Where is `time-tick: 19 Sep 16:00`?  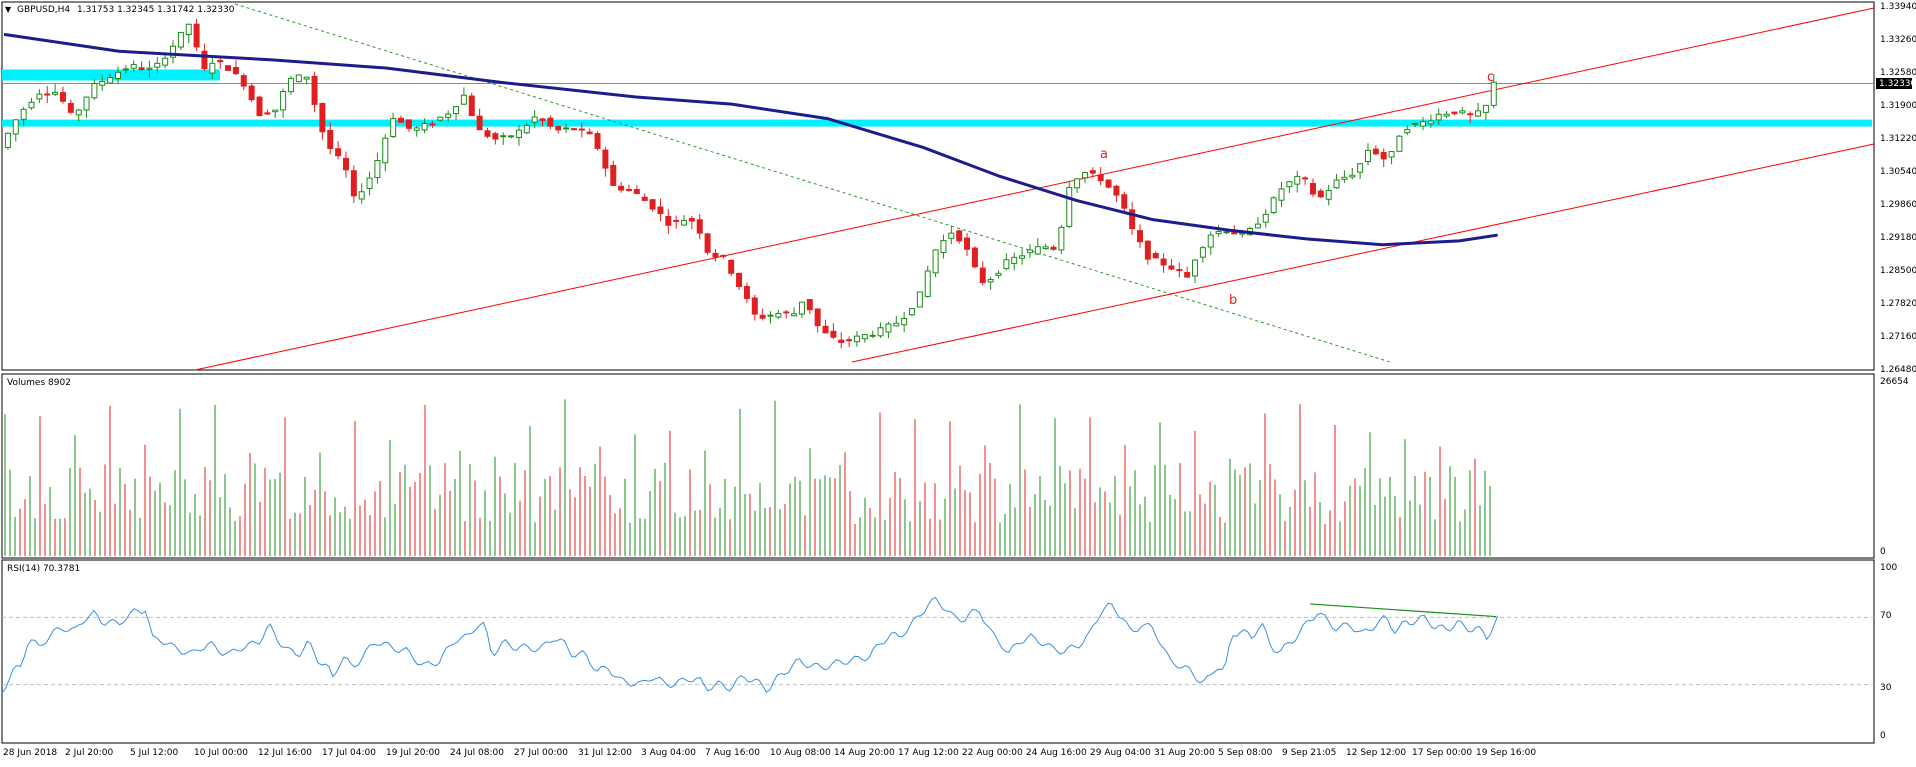
time-tick: 19 Sep 16:00 is located at coordinates (1506, 753).